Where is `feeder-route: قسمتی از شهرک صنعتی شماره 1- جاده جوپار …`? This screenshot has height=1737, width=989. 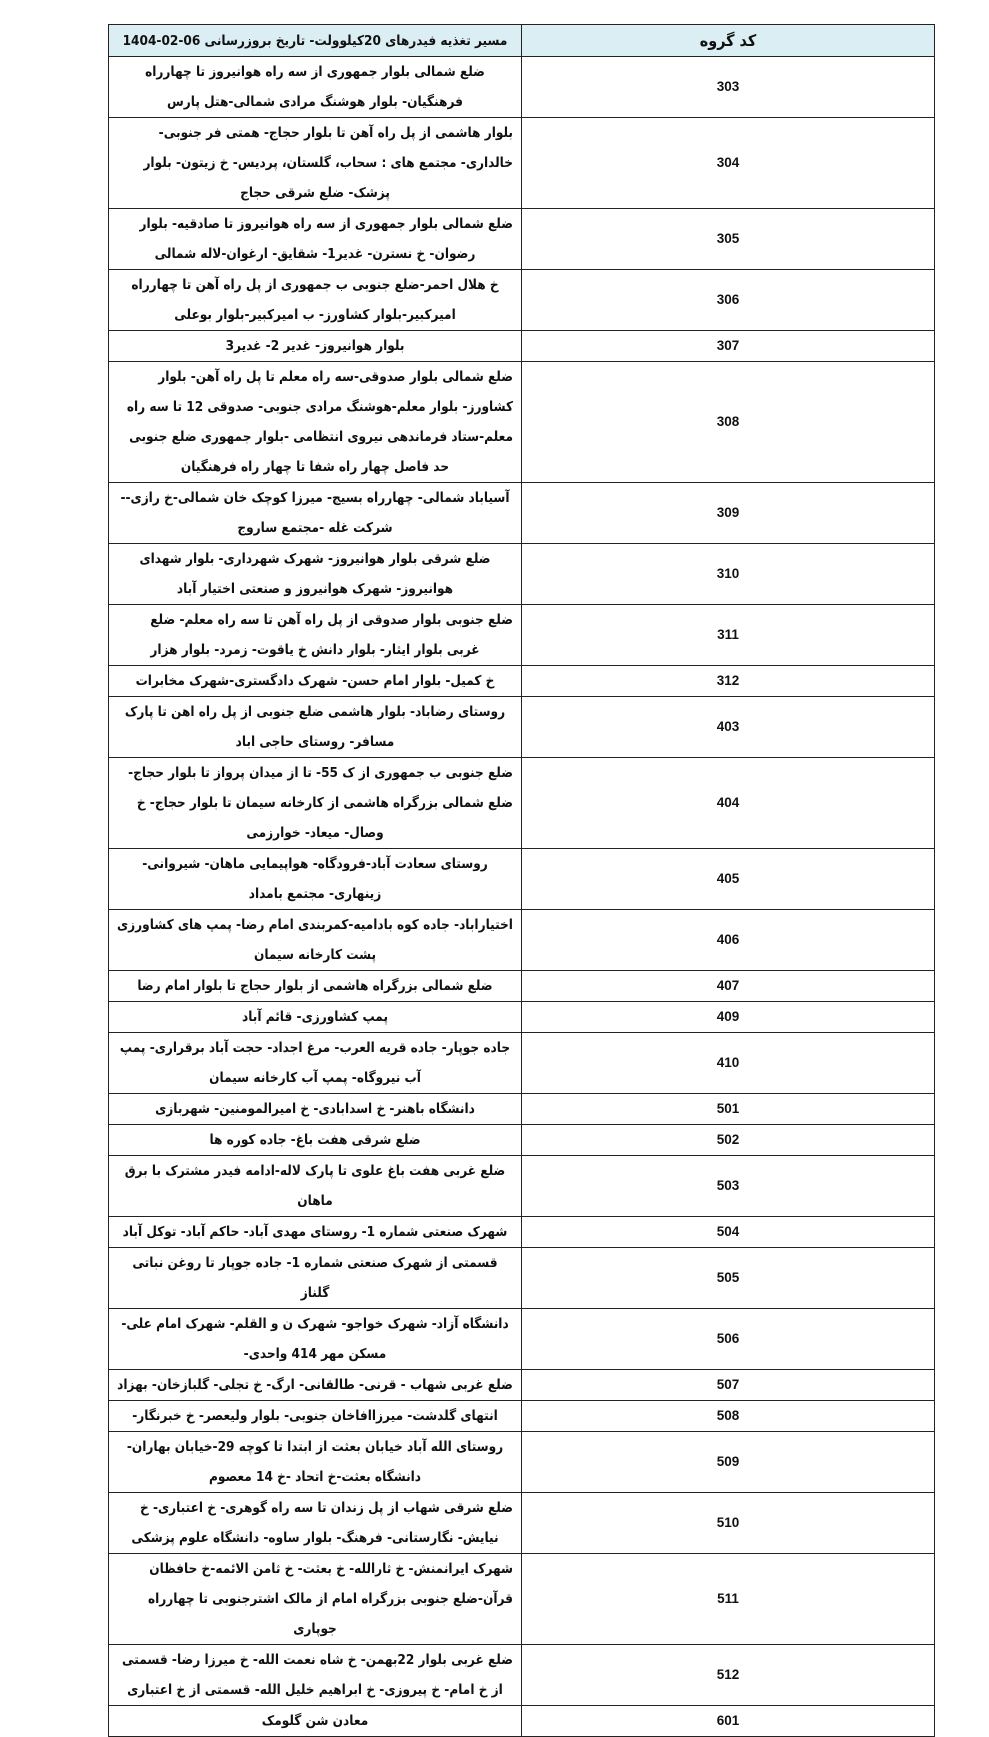
feeder-route: قسمتی از شهرک صنعتی شماره 1- جاده جوپار … is located at coordinates (315, 1278).